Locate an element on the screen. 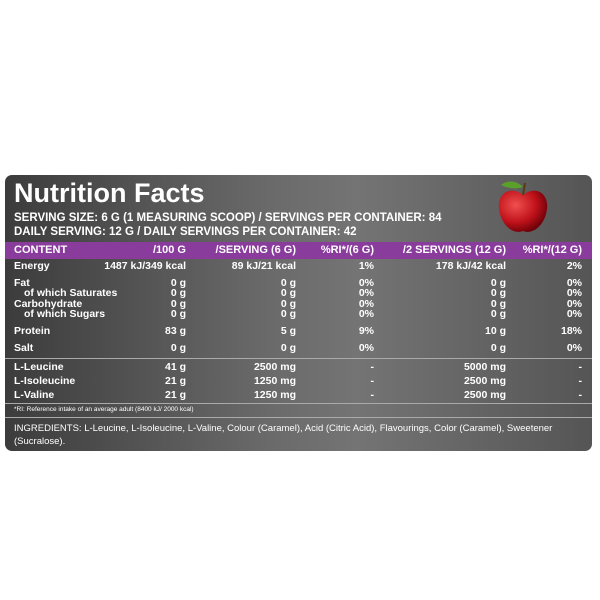 The image size is (600, 600). table-cell: of which Saturates is located at coordinates (71, 293).